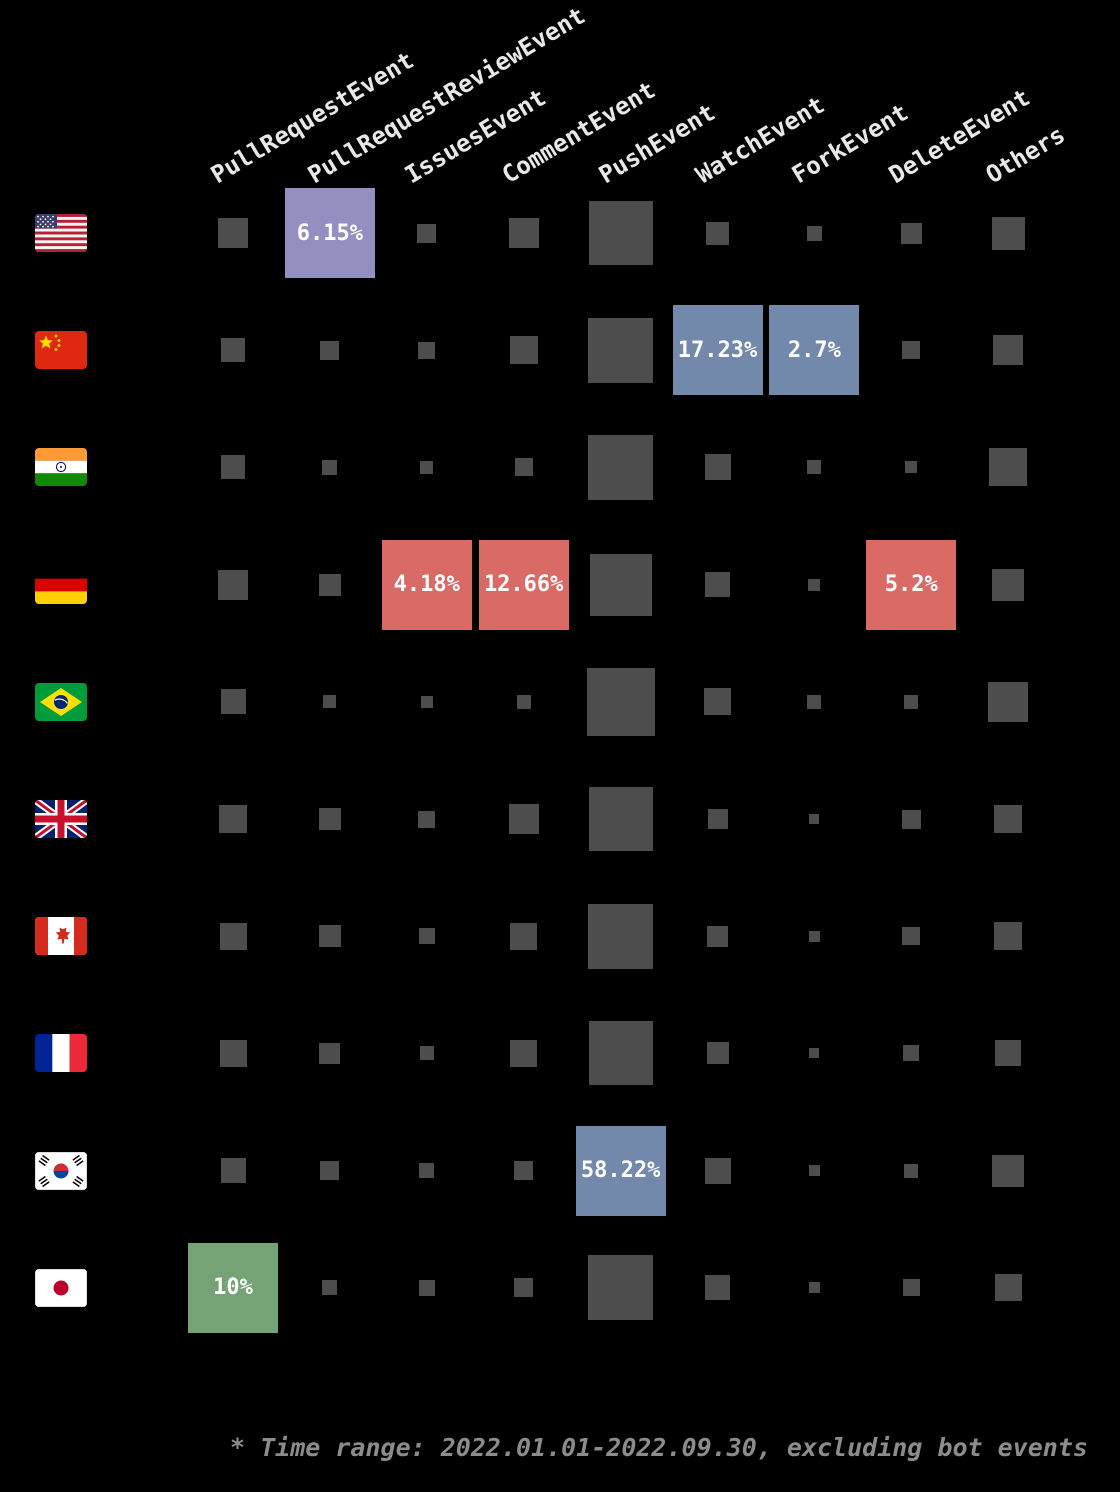  Describe the element at coordinates (911, 701) in the screenshot. I see `cell-br-DeleteEvent` at that location.